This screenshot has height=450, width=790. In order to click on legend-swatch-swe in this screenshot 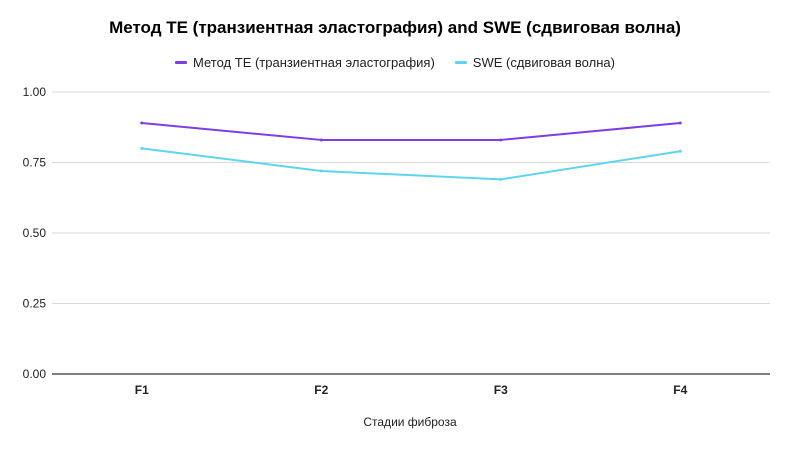, I will do `click(460, 62)`.